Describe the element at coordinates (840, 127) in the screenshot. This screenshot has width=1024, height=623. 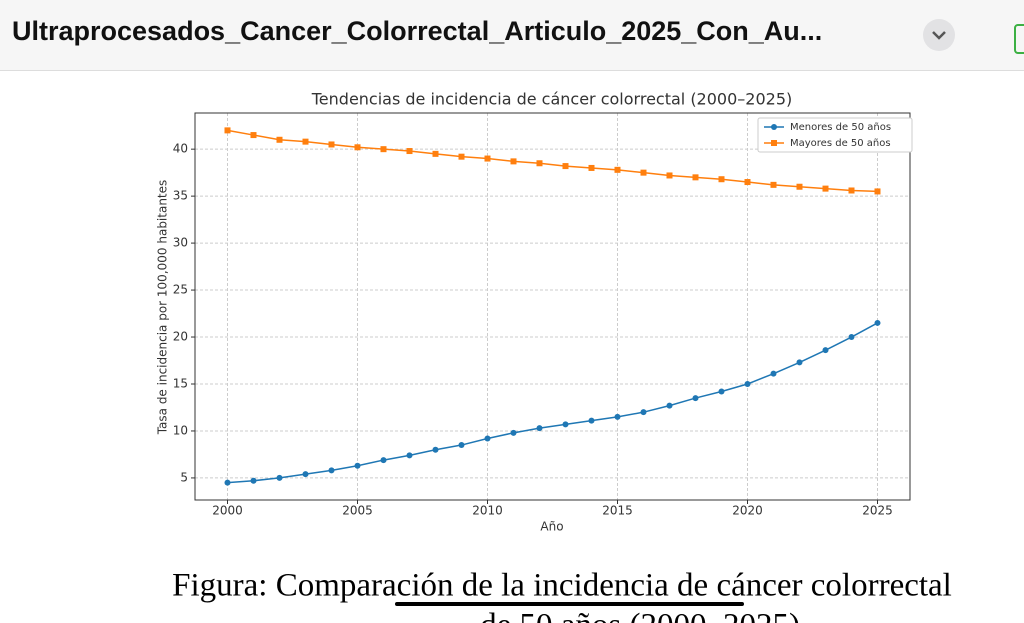
I see `legend-label: Menores de 50 años` at that location.